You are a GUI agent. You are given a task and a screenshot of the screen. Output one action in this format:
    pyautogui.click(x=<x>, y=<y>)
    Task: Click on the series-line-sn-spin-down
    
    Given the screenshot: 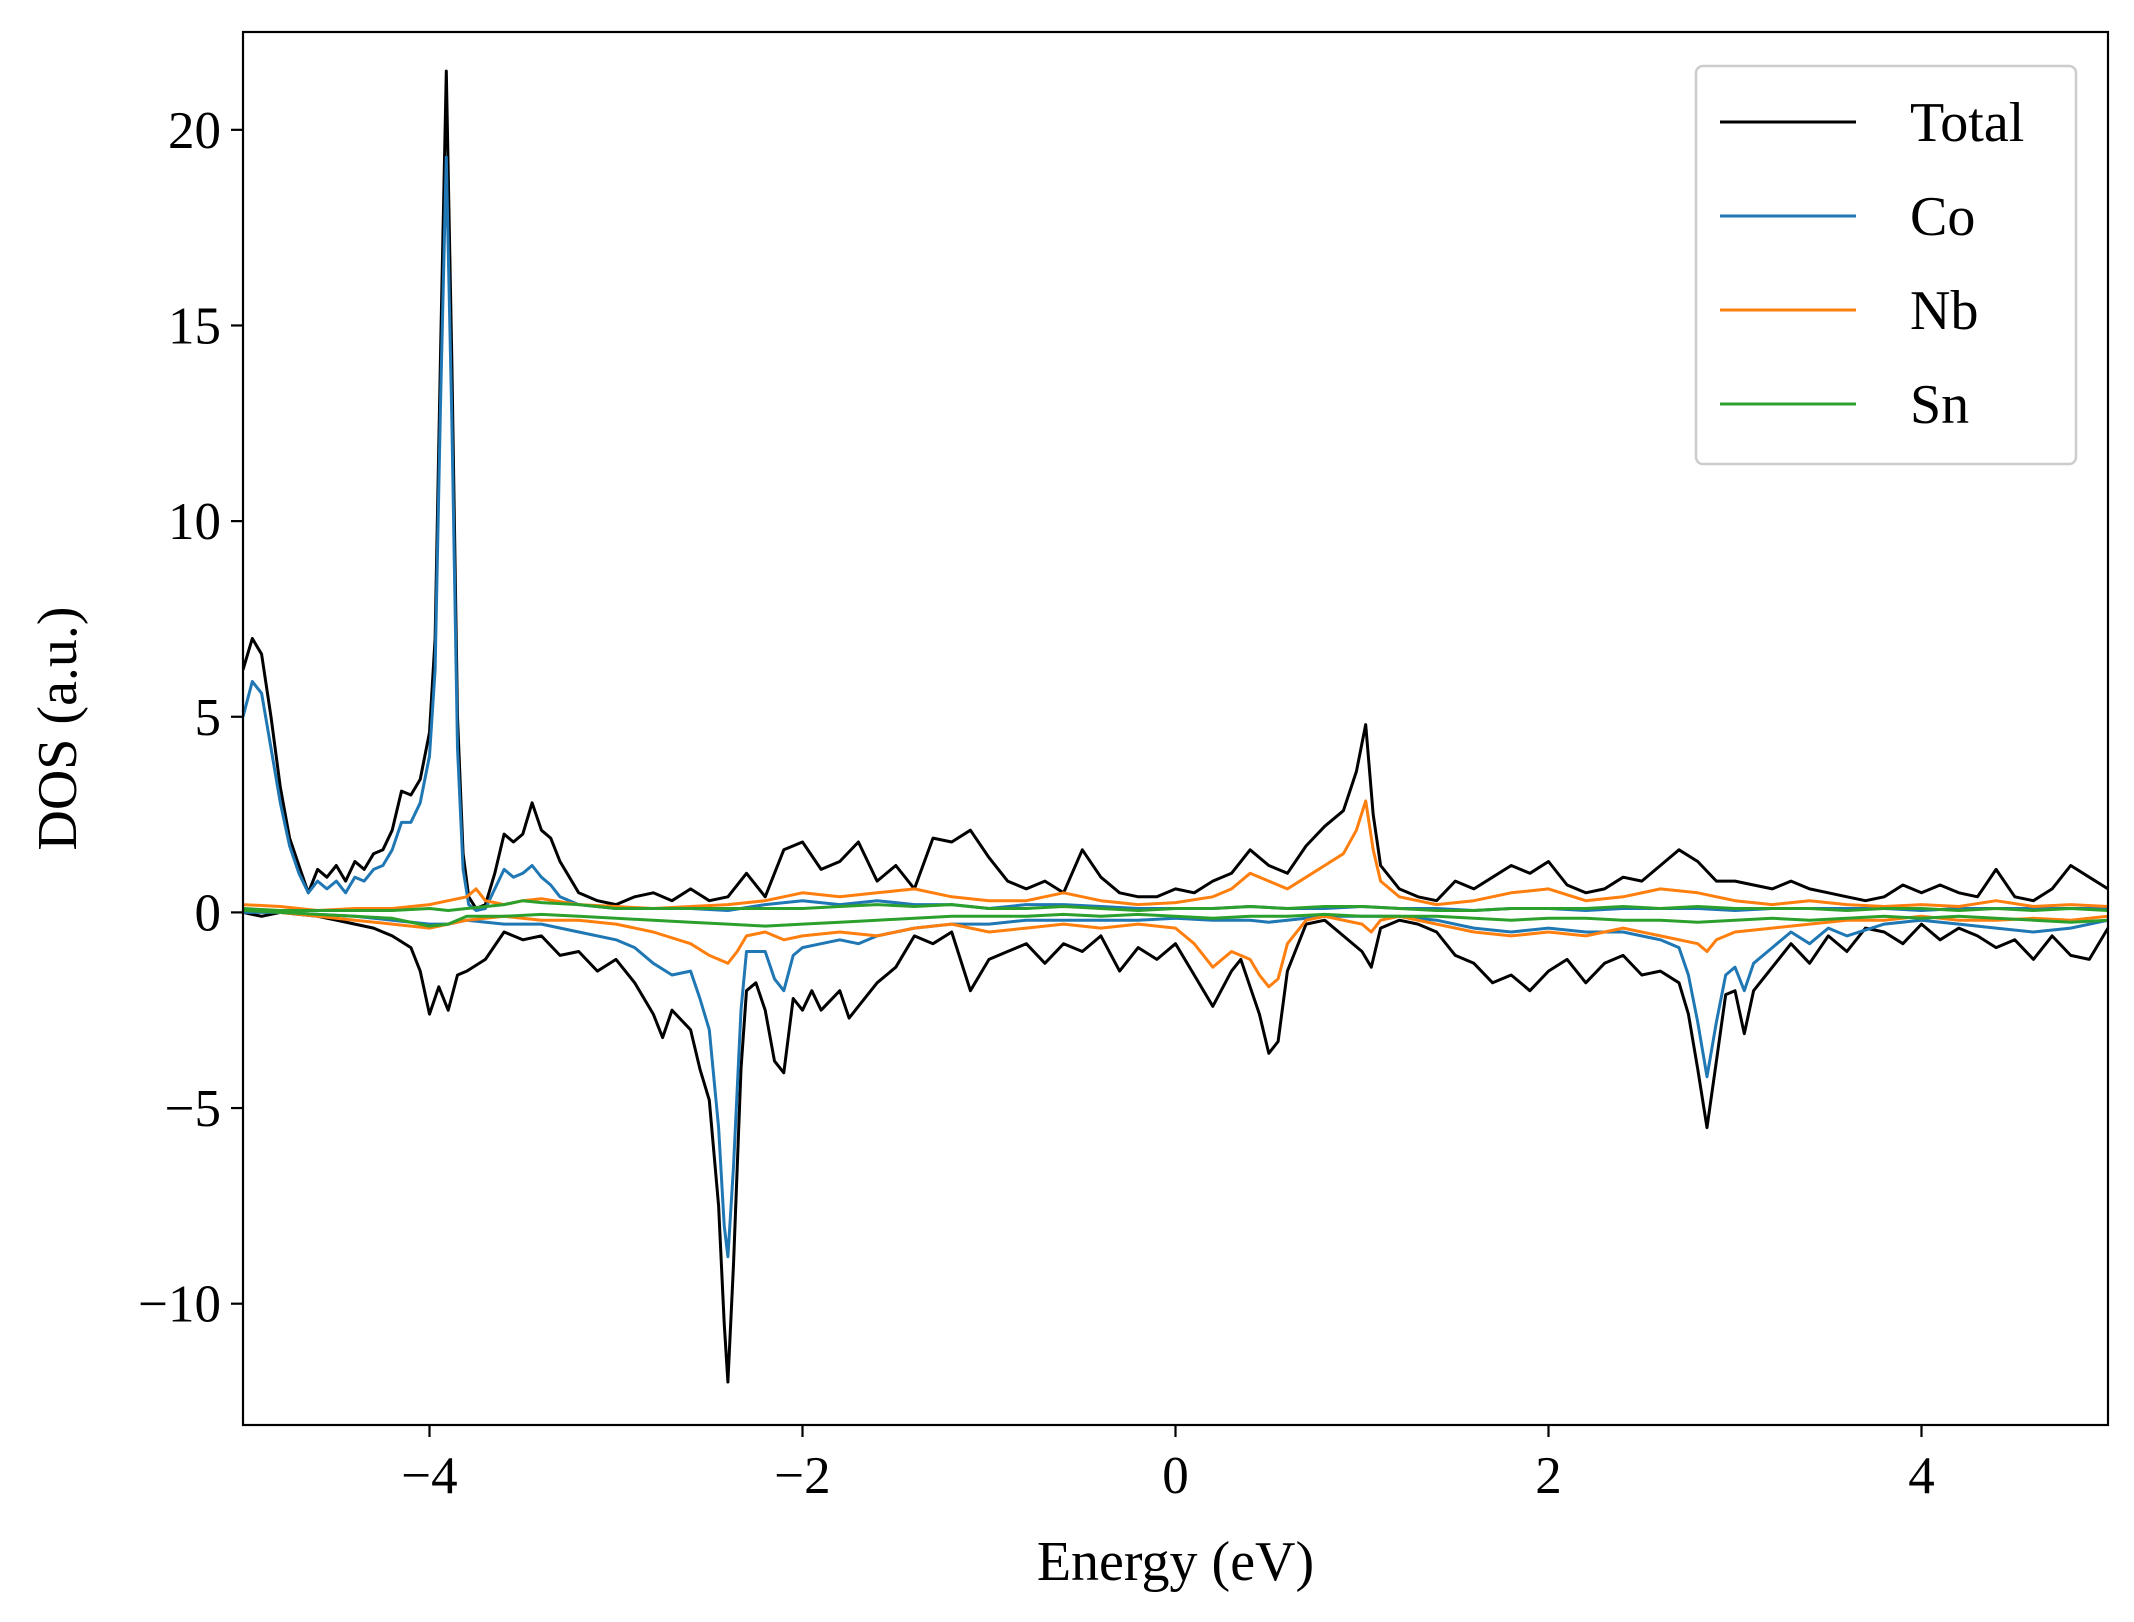 What is the action you would take?
    pyautogui.click(x=1175, y=918)
    